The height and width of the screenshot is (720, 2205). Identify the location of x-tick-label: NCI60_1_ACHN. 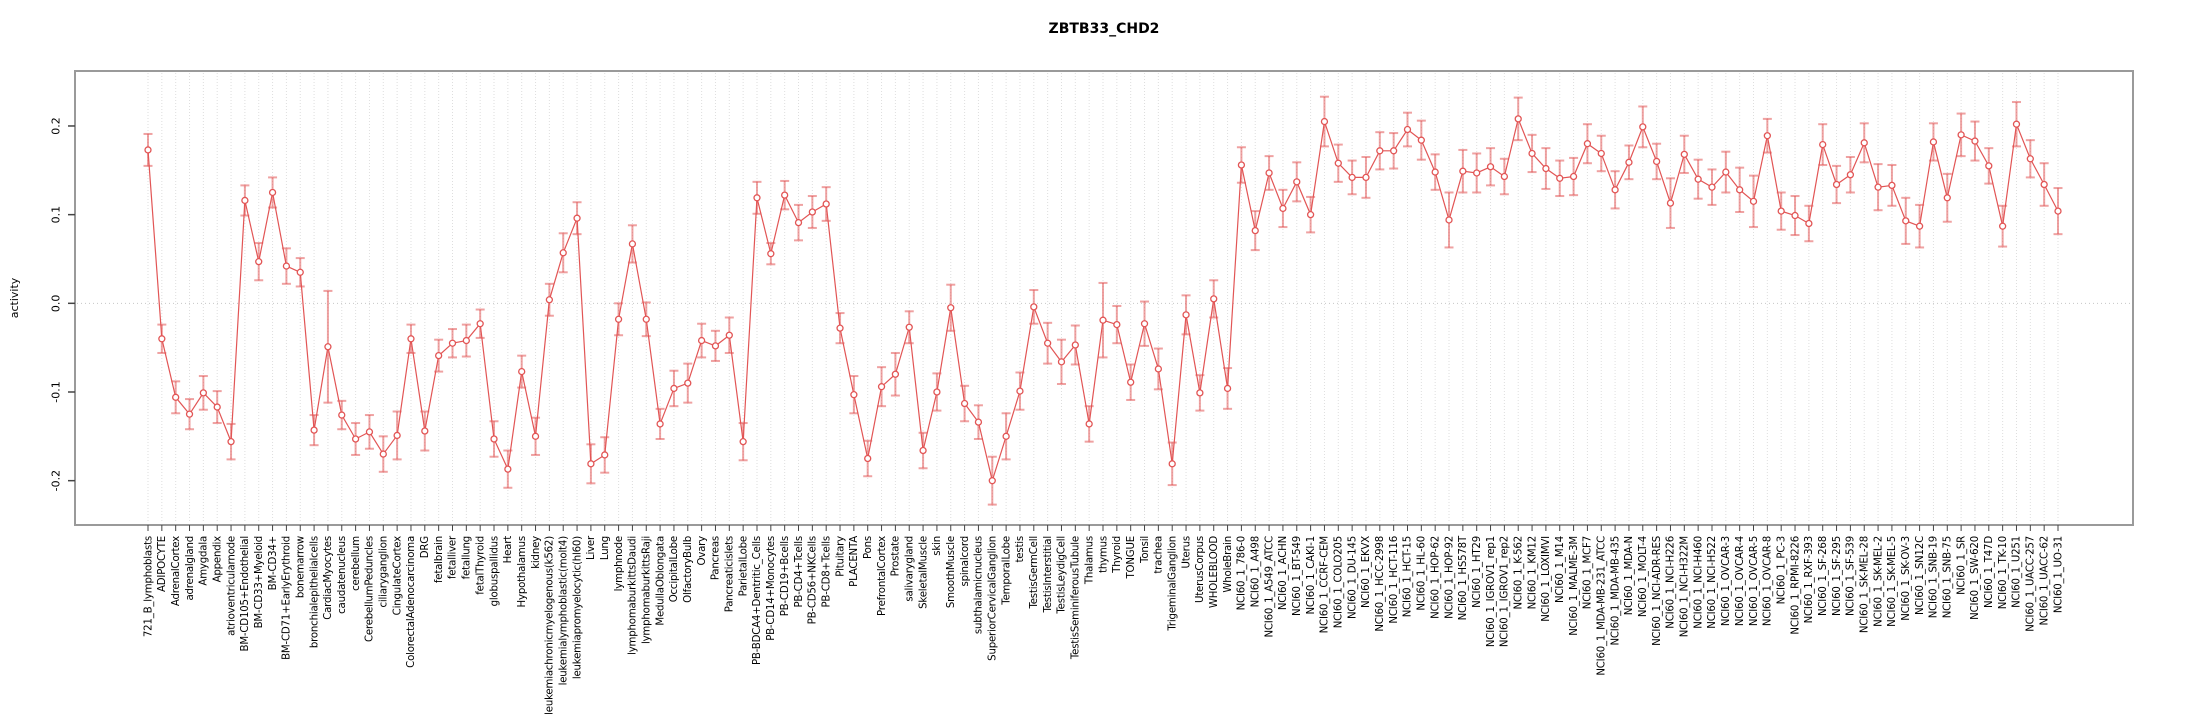
(1283, 573).